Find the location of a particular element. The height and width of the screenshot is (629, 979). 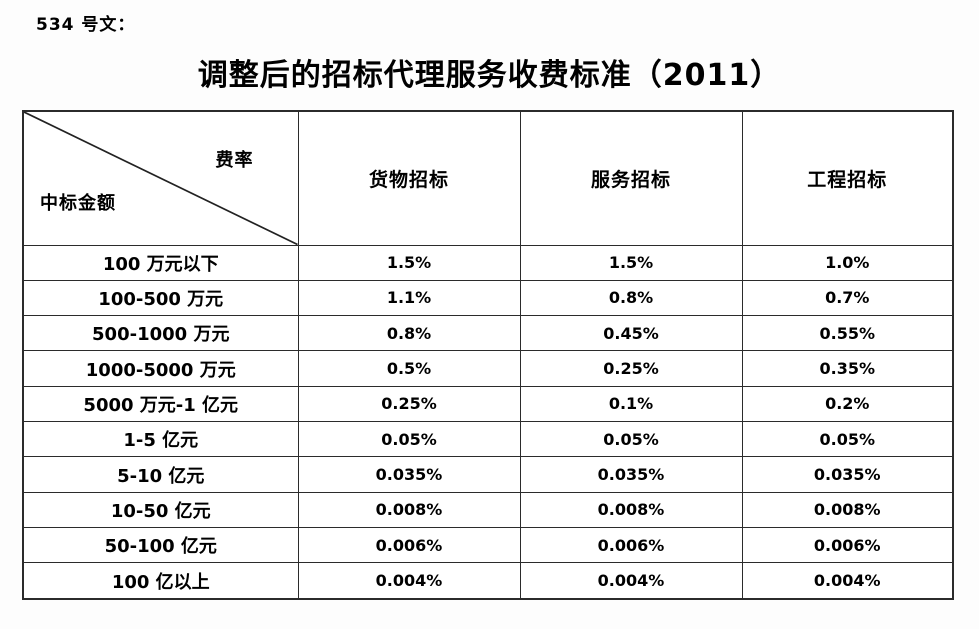

row-label-amount-range: 100 万元以下 is located at coordinates (160, 262).